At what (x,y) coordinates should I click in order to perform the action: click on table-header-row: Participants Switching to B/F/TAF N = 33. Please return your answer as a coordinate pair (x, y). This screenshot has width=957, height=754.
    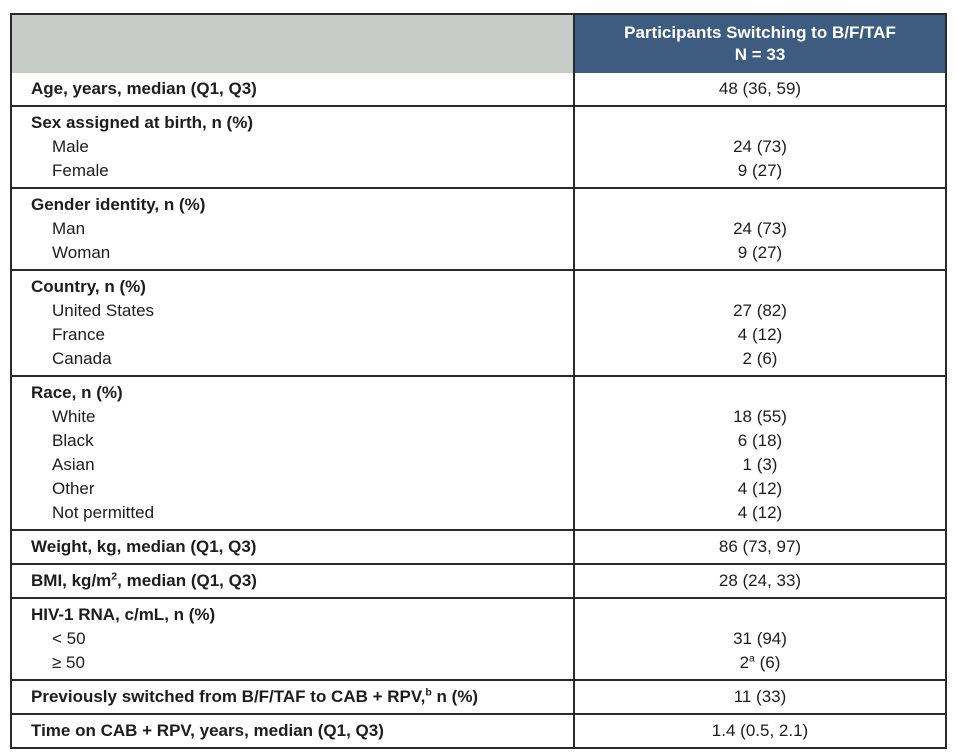
    Looking at the image, I should click on (478, 44).